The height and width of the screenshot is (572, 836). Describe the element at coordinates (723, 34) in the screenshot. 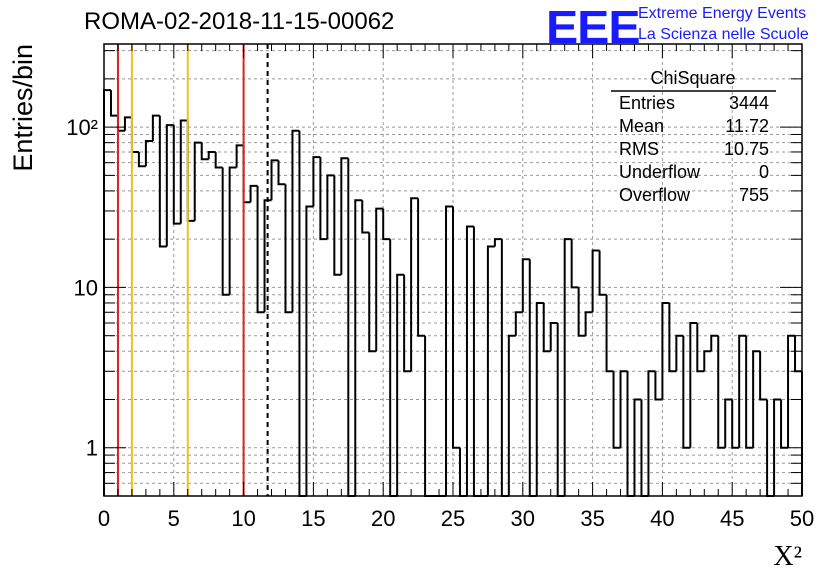

I see `logo-tagline-2: La Scienza nelle Scuole` at that location.